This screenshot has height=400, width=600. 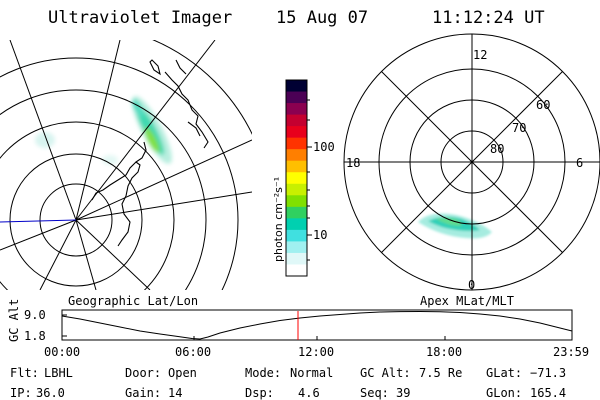 I want to click on status-filter-key: Flt:, so click(x=24, y=373).